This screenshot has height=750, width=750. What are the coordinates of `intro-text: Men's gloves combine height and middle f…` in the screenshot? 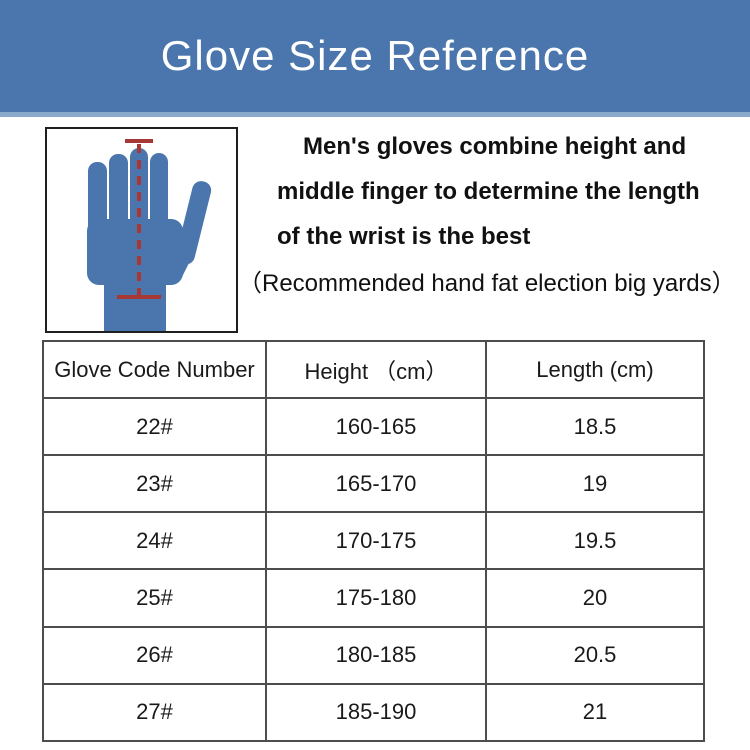 It's located at (507, 191).